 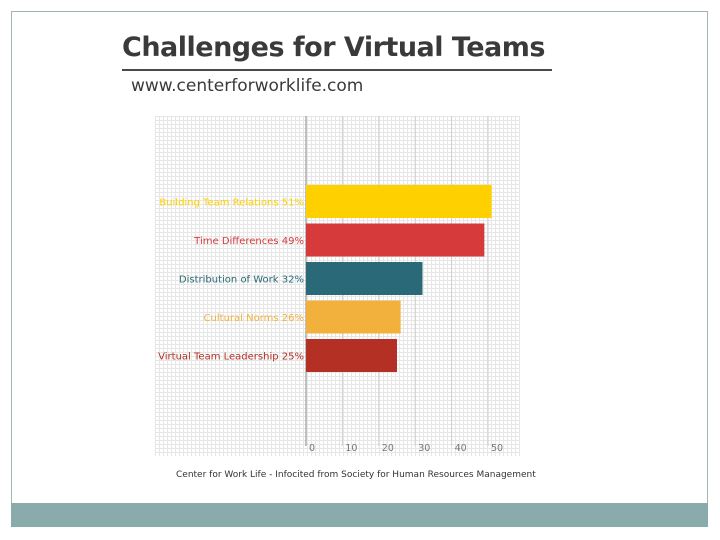 What do you see at coordinates (351, 448) in the screenshot?
I see `x-tick-label: 10` at bounding box center [351, 448].